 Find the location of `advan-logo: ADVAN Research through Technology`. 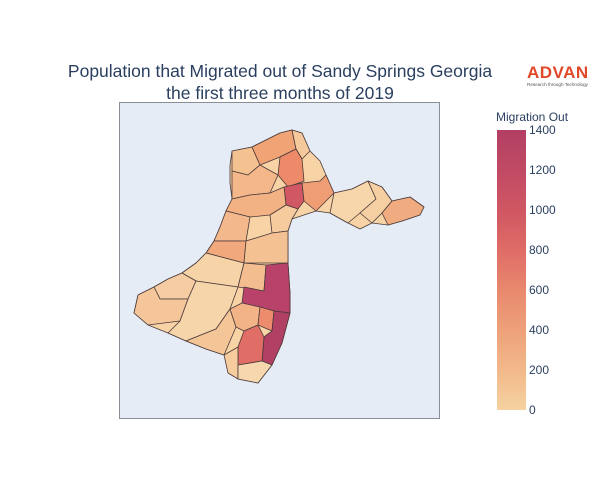

advan-logo: ADVAN Research through Technology is located at coordinates (562, 76).